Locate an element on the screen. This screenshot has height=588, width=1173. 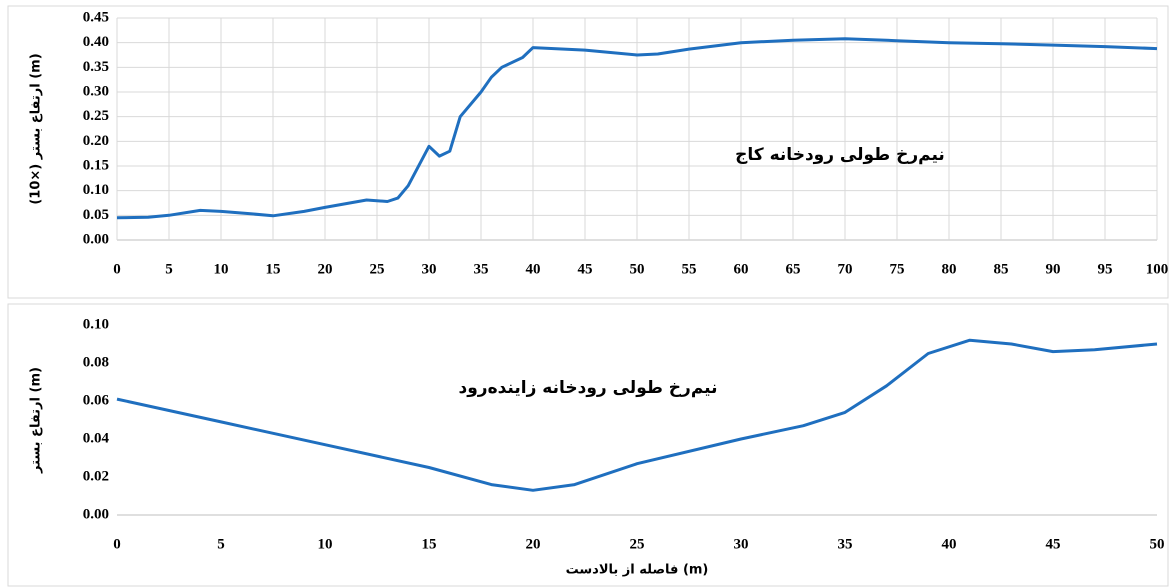
x-tick-label: 90 is located at coordinates (1053, 269).